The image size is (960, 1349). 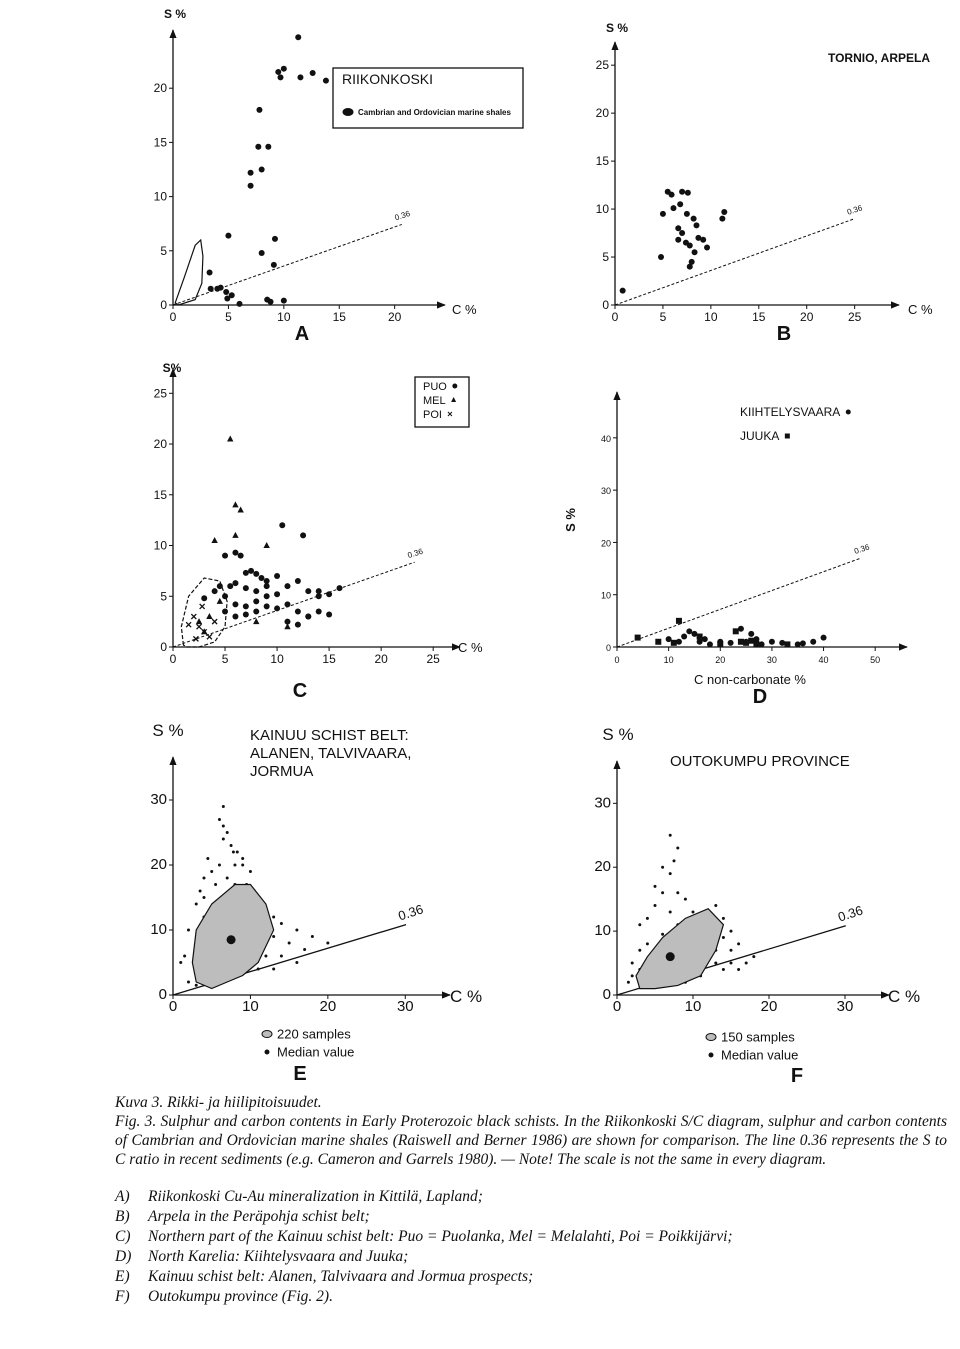 I want to click on panel-label: B, so click(x=784, y=334).